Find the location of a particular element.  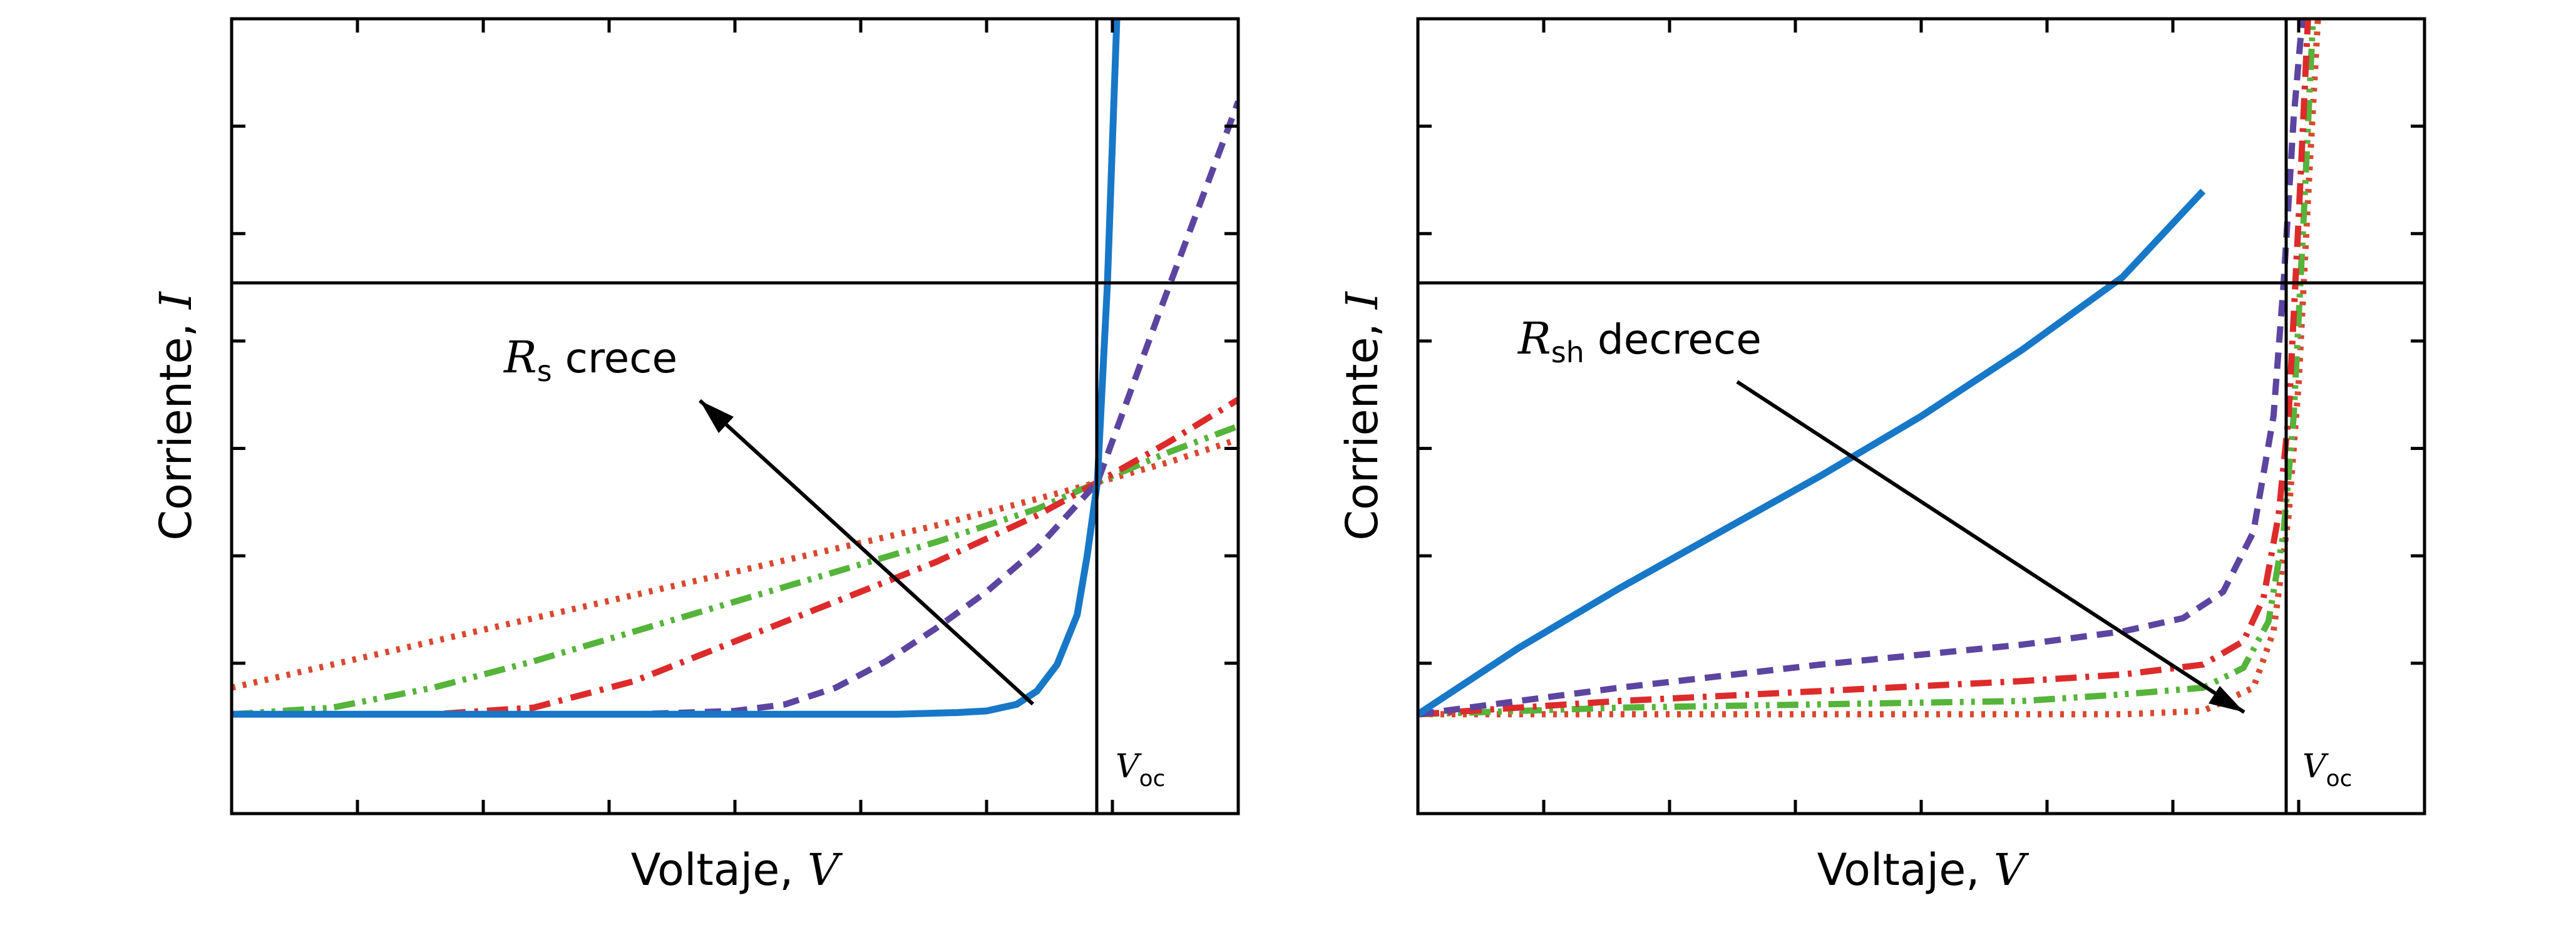

right-xlabel-text: Voltaje, is located at coordinates (1905, 870).